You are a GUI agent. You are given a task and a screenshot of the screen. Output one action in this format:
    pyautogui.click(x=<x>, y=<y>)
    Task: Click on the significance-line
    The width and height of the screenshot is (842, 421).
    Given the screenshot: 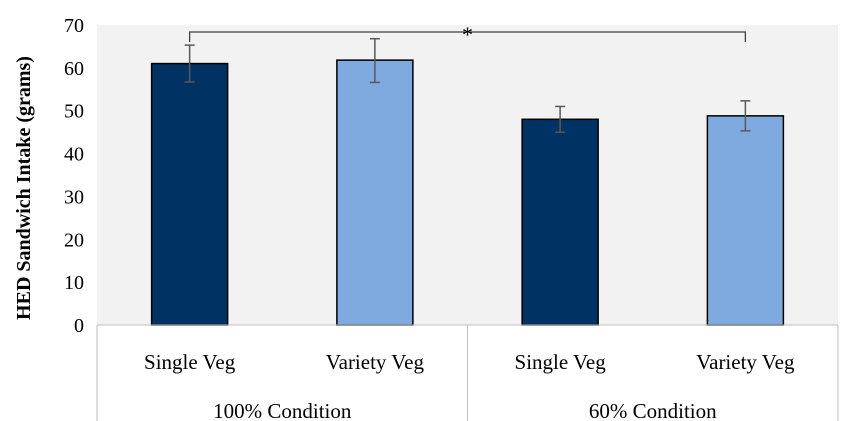 What is the action you would take?
    pyautogui.click(x=467, y=36)
    